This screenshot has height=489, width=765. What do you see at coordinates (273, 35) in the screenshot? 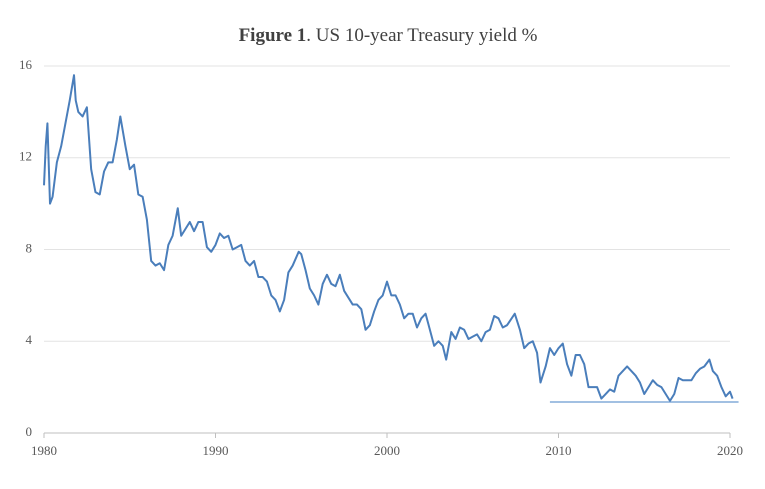
I see `title-bold: Figure 1` at bounding box center [273, 35].